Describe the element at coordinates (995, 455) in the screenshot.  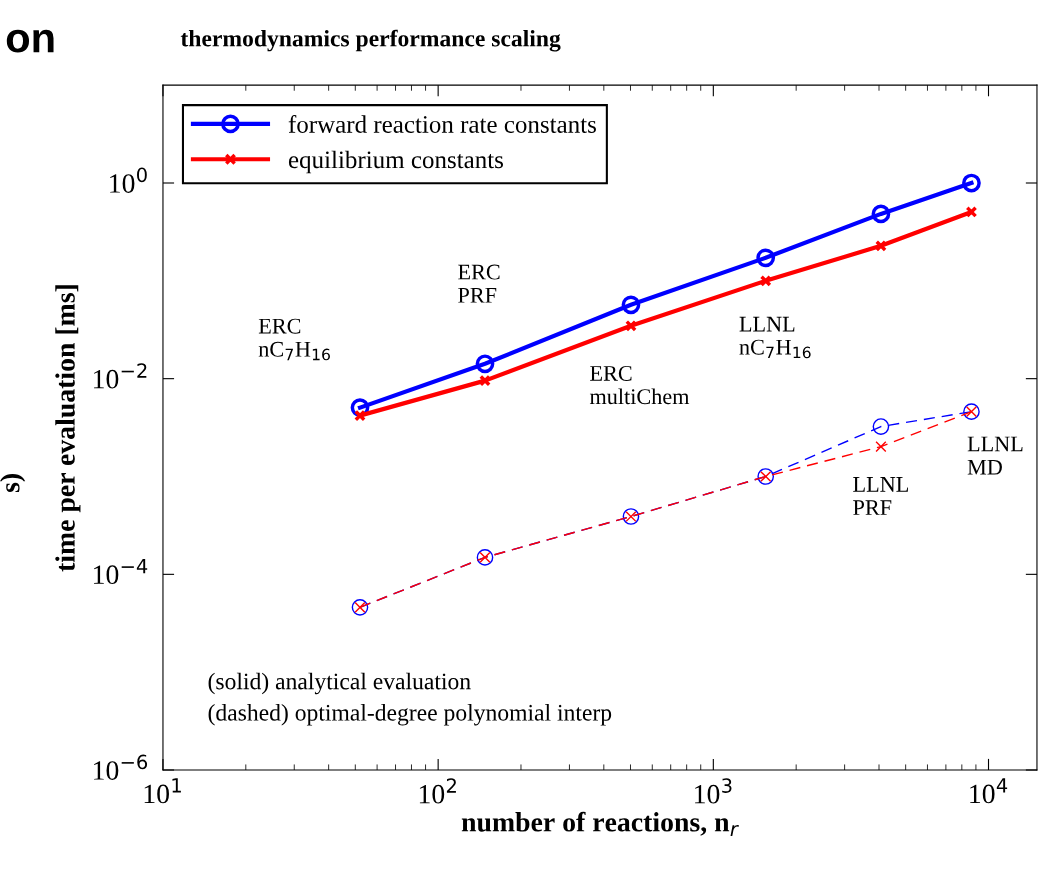
I see `annotation: LLNL MD` at that location.